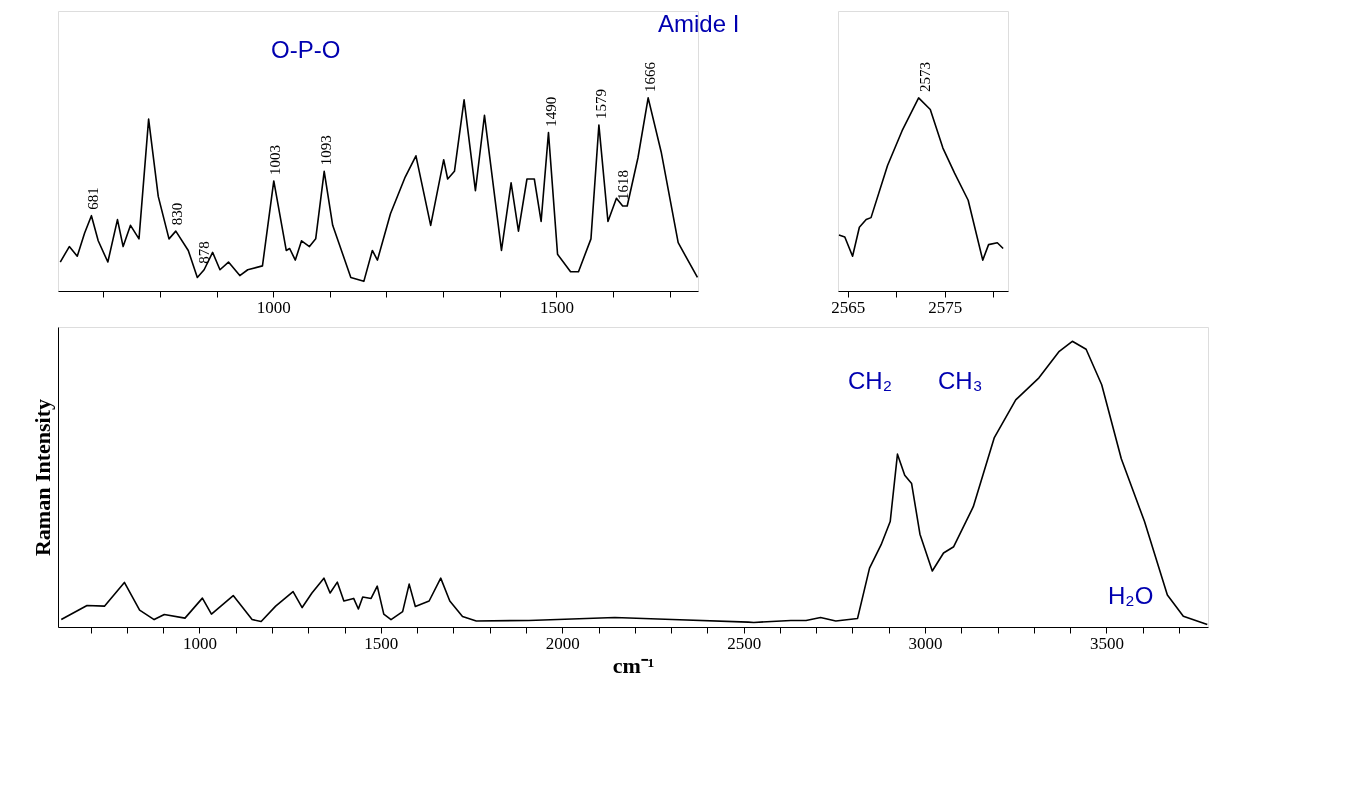  Describe the element at coordinates (650, 76) in the screenshot. I see `annotation: 1666` at that location.